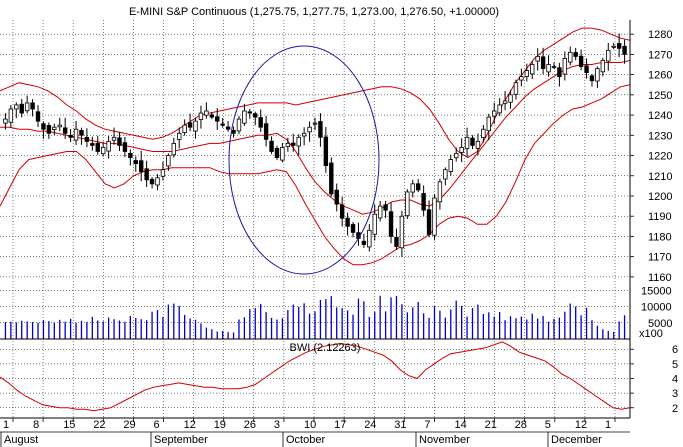  What do you see at coordinates (250, 425) in the screenshot?
I see `x-day-label: 26` at bounding box center [250, 425].